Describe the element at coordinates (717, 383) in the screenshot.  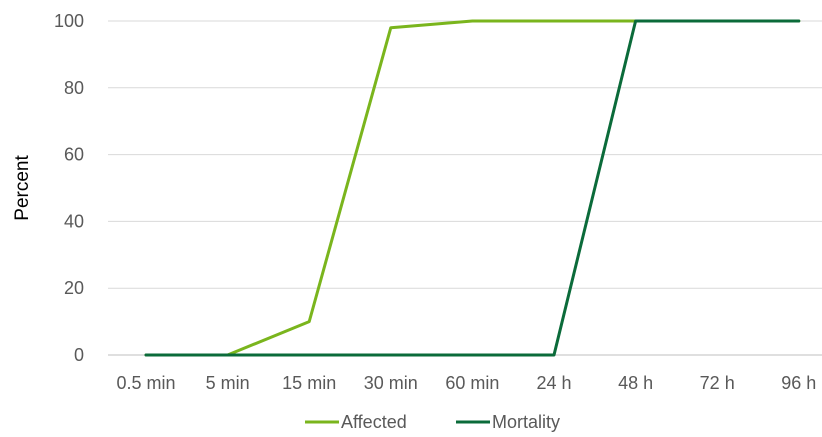
I see `x-tick-label: 72 h` at that location.